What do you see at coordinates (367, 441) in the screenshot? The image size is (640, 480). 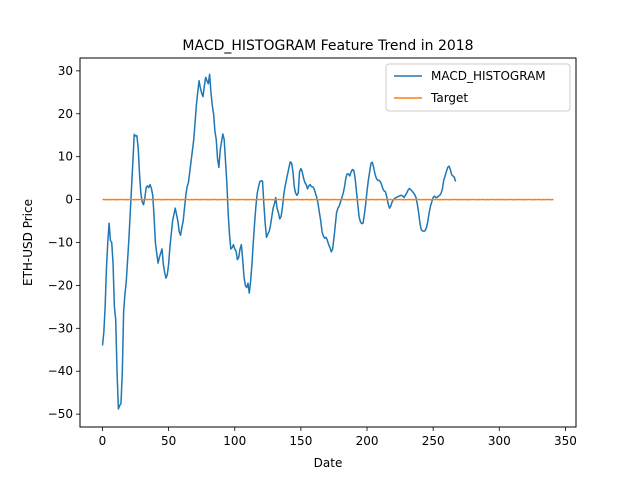 I see `x-tick-label: 200` at bounding box center [367, 441].